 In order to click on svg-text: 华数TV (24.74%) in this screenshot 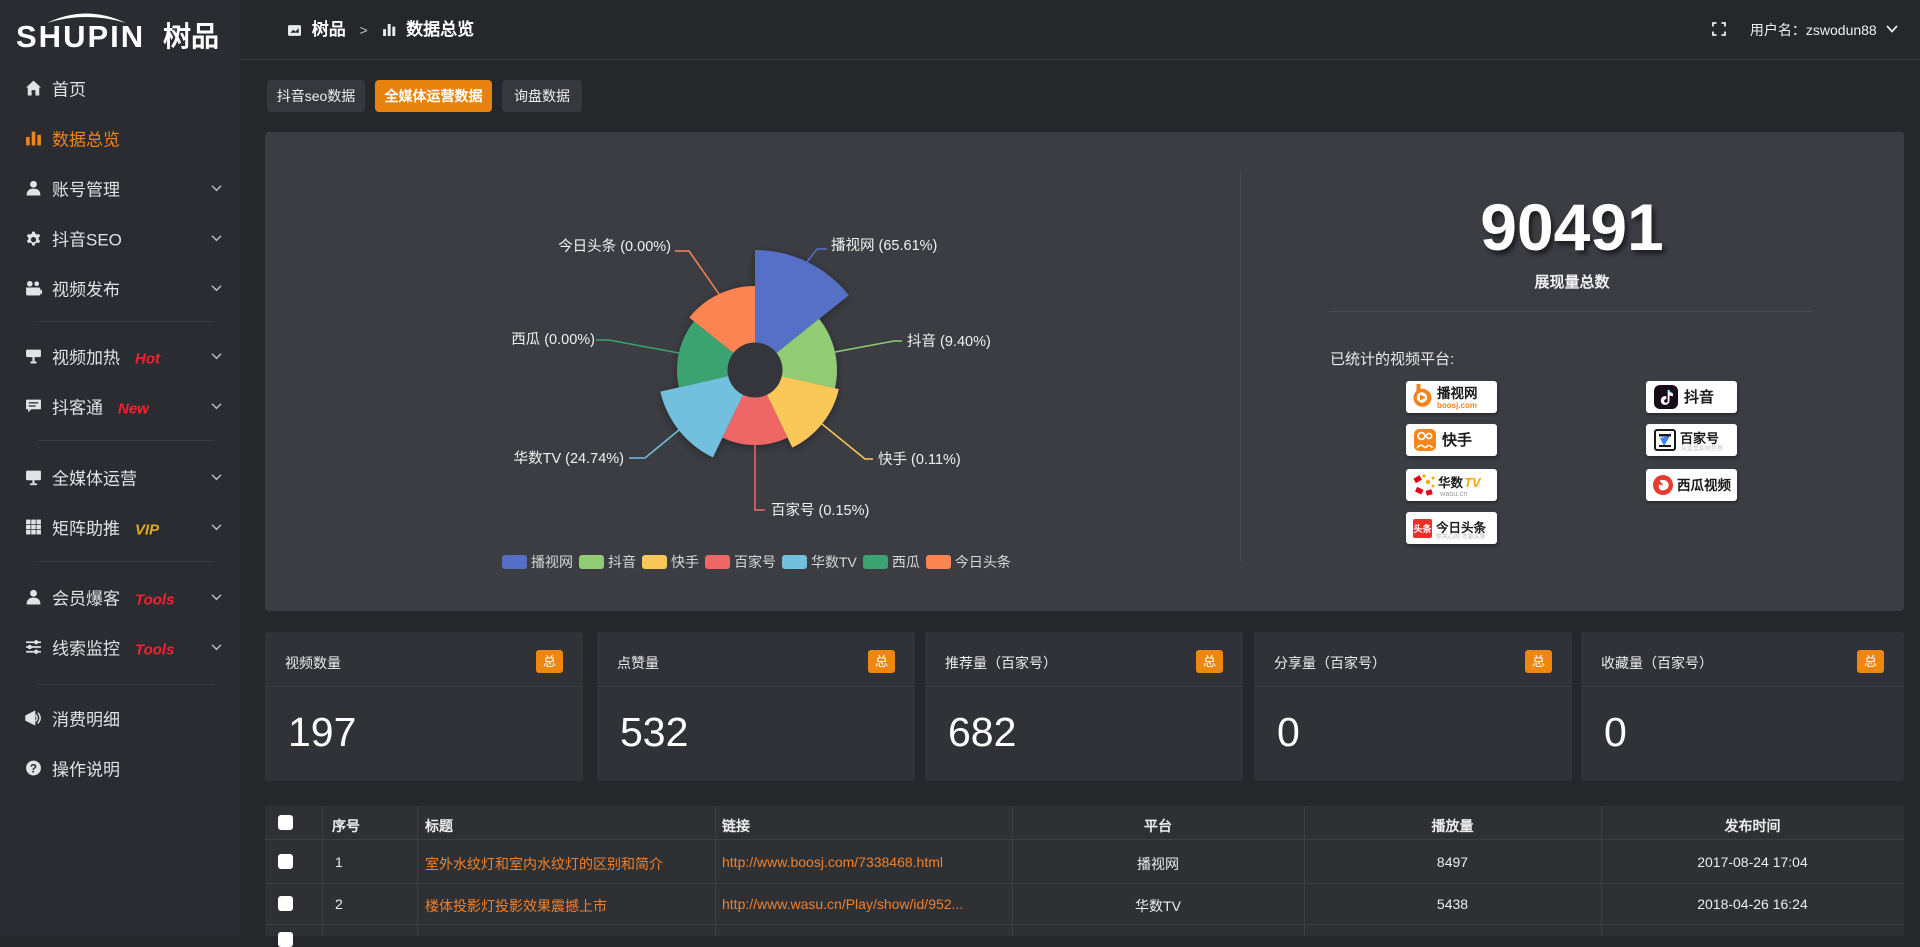, I will do `click(569, 458)`.